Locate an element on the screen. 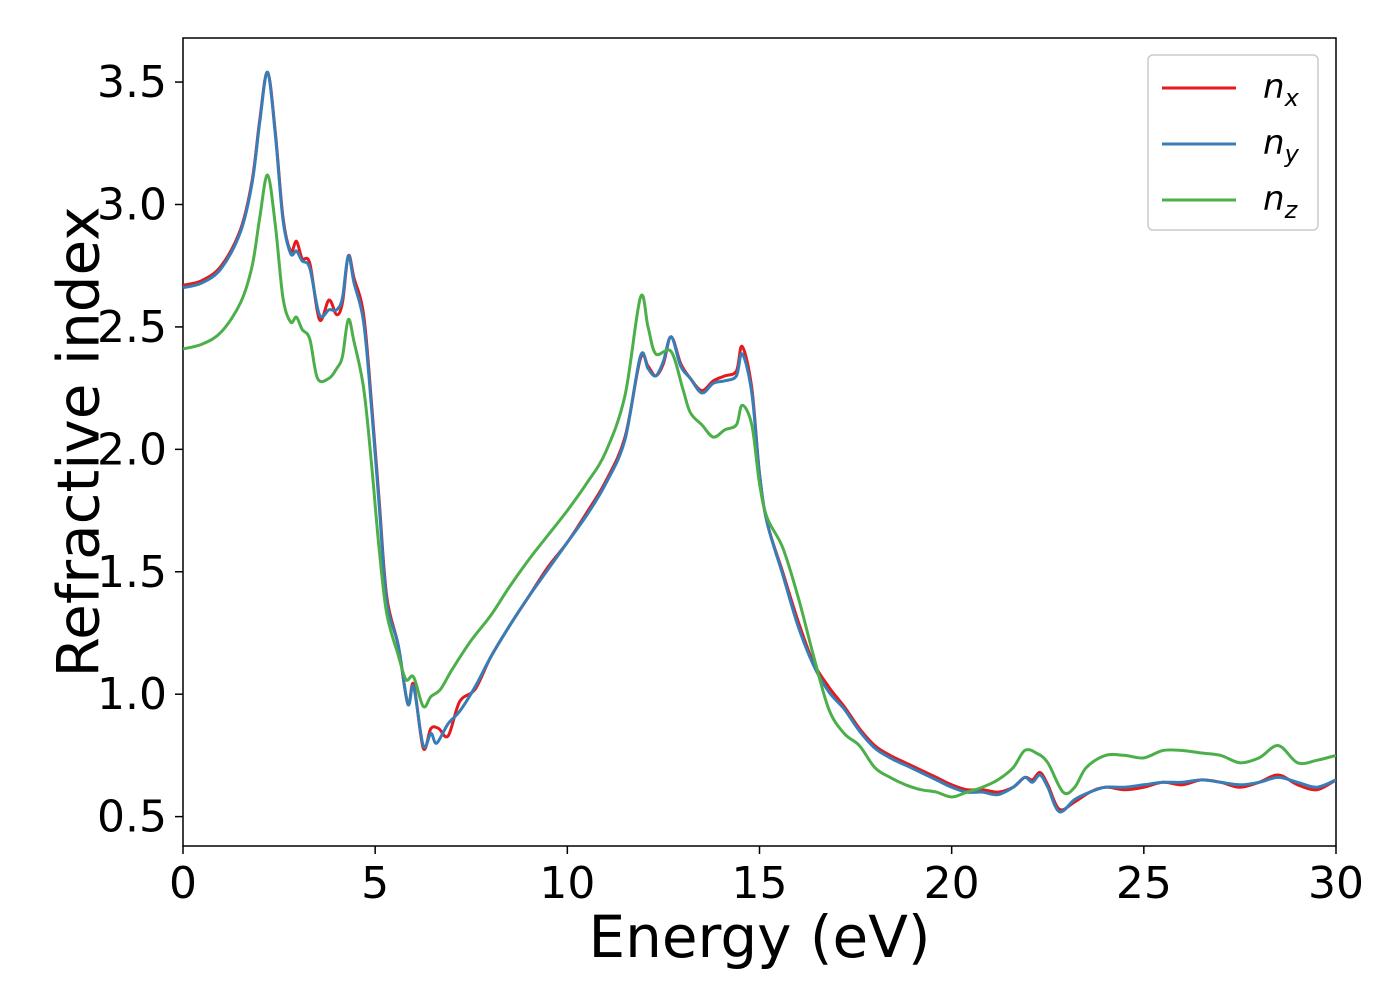 The height and width of the screenshot is (1000, 1400). x-tick-label: 25 is located at coordinates (1144, 883).